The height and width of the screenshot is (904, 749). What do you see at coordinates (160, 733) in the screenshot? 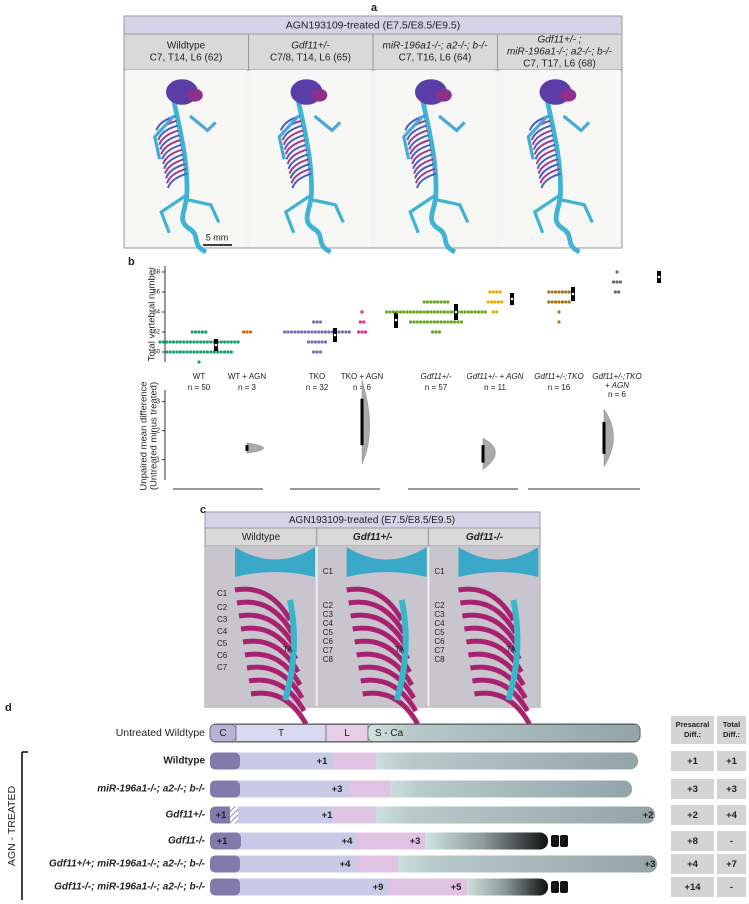
I see `untreated-label: Untreated Wildtype` at bounding box center [160, 733].